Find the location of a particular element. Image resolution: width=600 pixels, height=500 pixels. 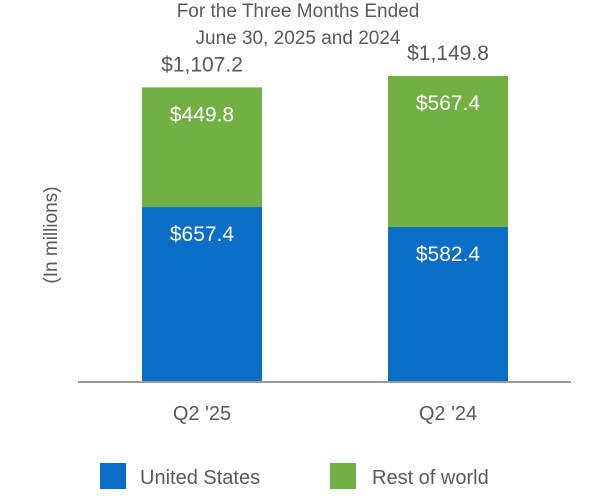

chart-title-line-1: For the Three Months Ended is located at coordinates (298, 11).